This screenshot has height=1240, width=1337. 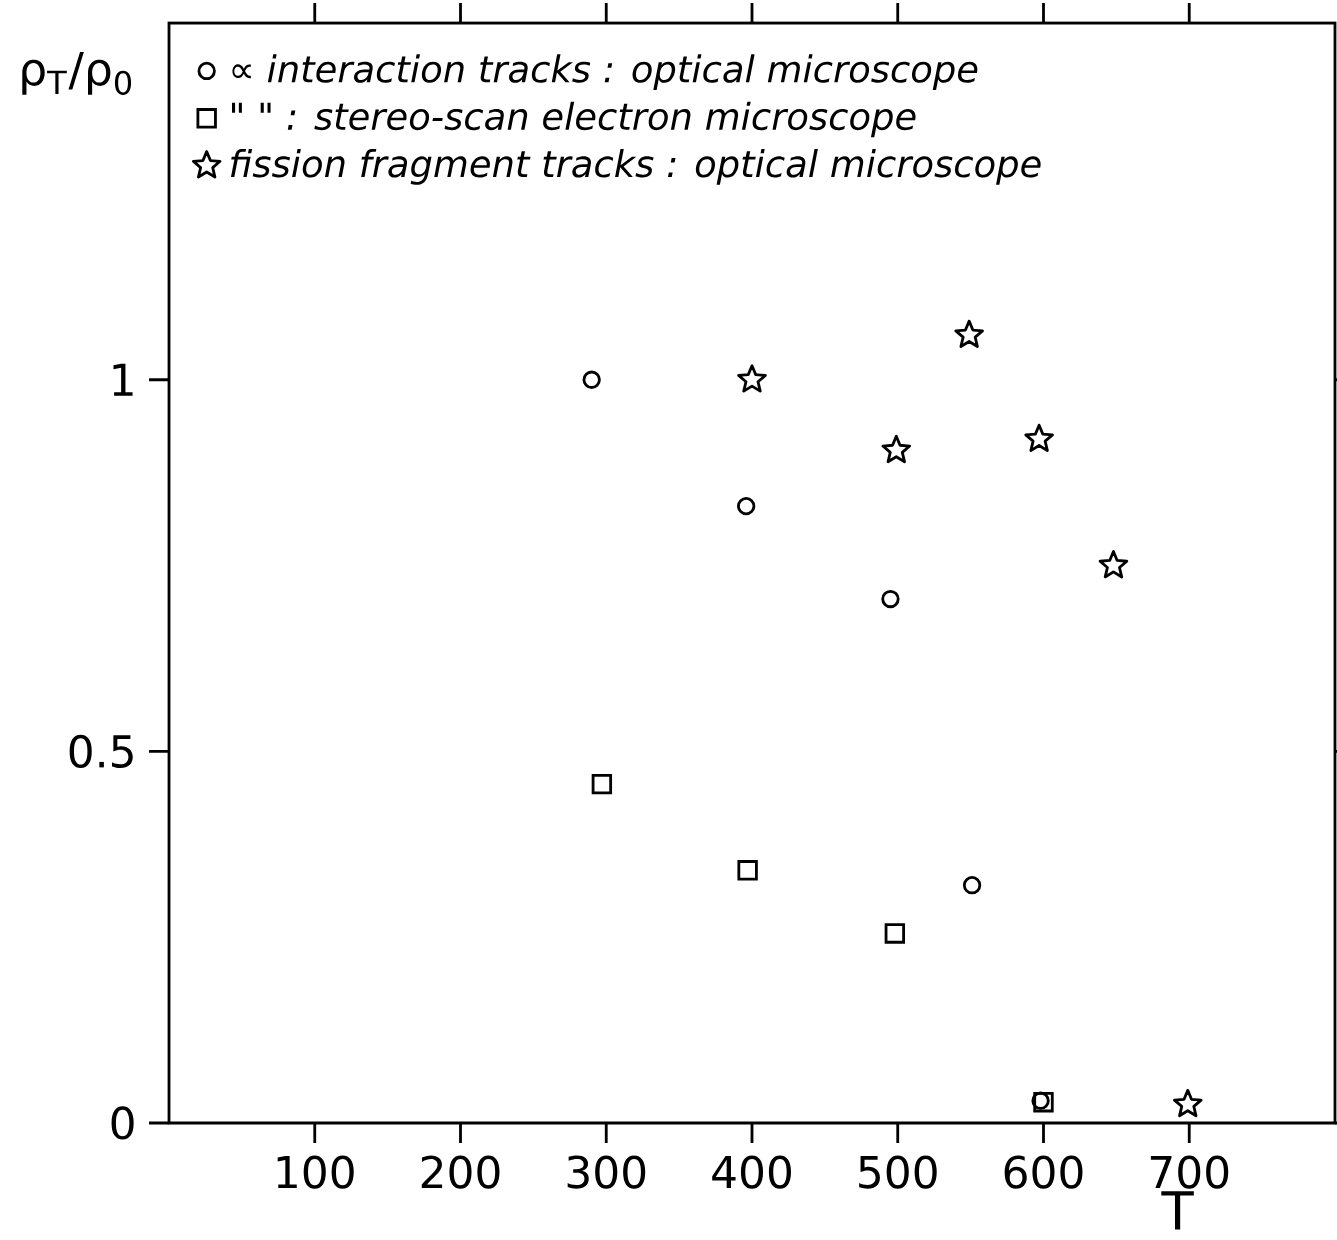 What do you see at coordinates (315, 1172) in the screenshot?
I see `x-tick-label: 100` at bounding box center [315, 1172].